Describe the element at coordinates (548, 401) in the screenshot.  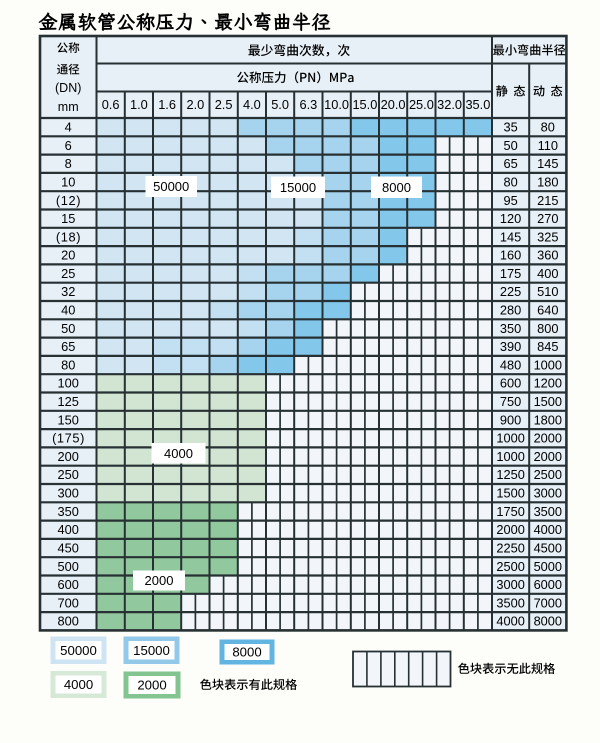
I see `svg-text: 1500` at that location.